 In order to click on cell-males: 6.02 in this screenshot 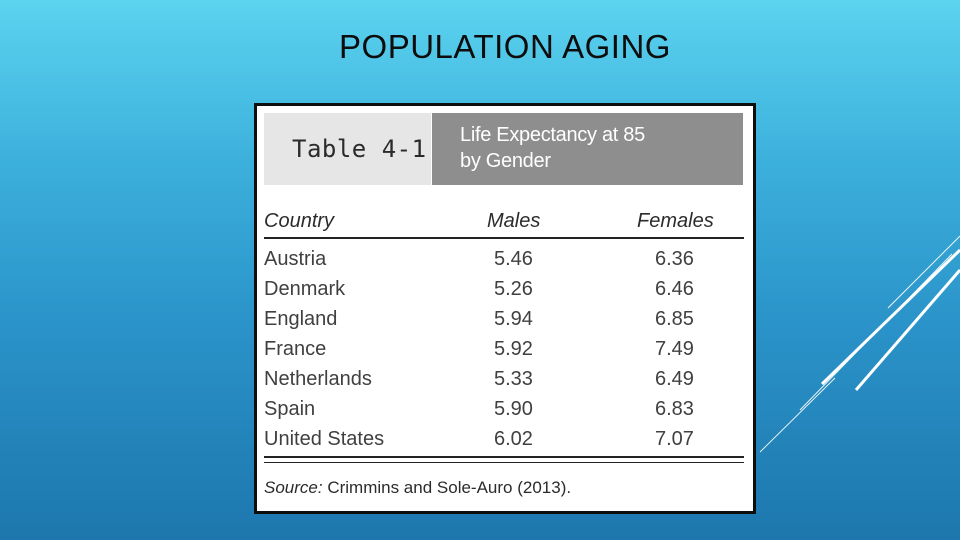, I will do `click(513, 439)`.